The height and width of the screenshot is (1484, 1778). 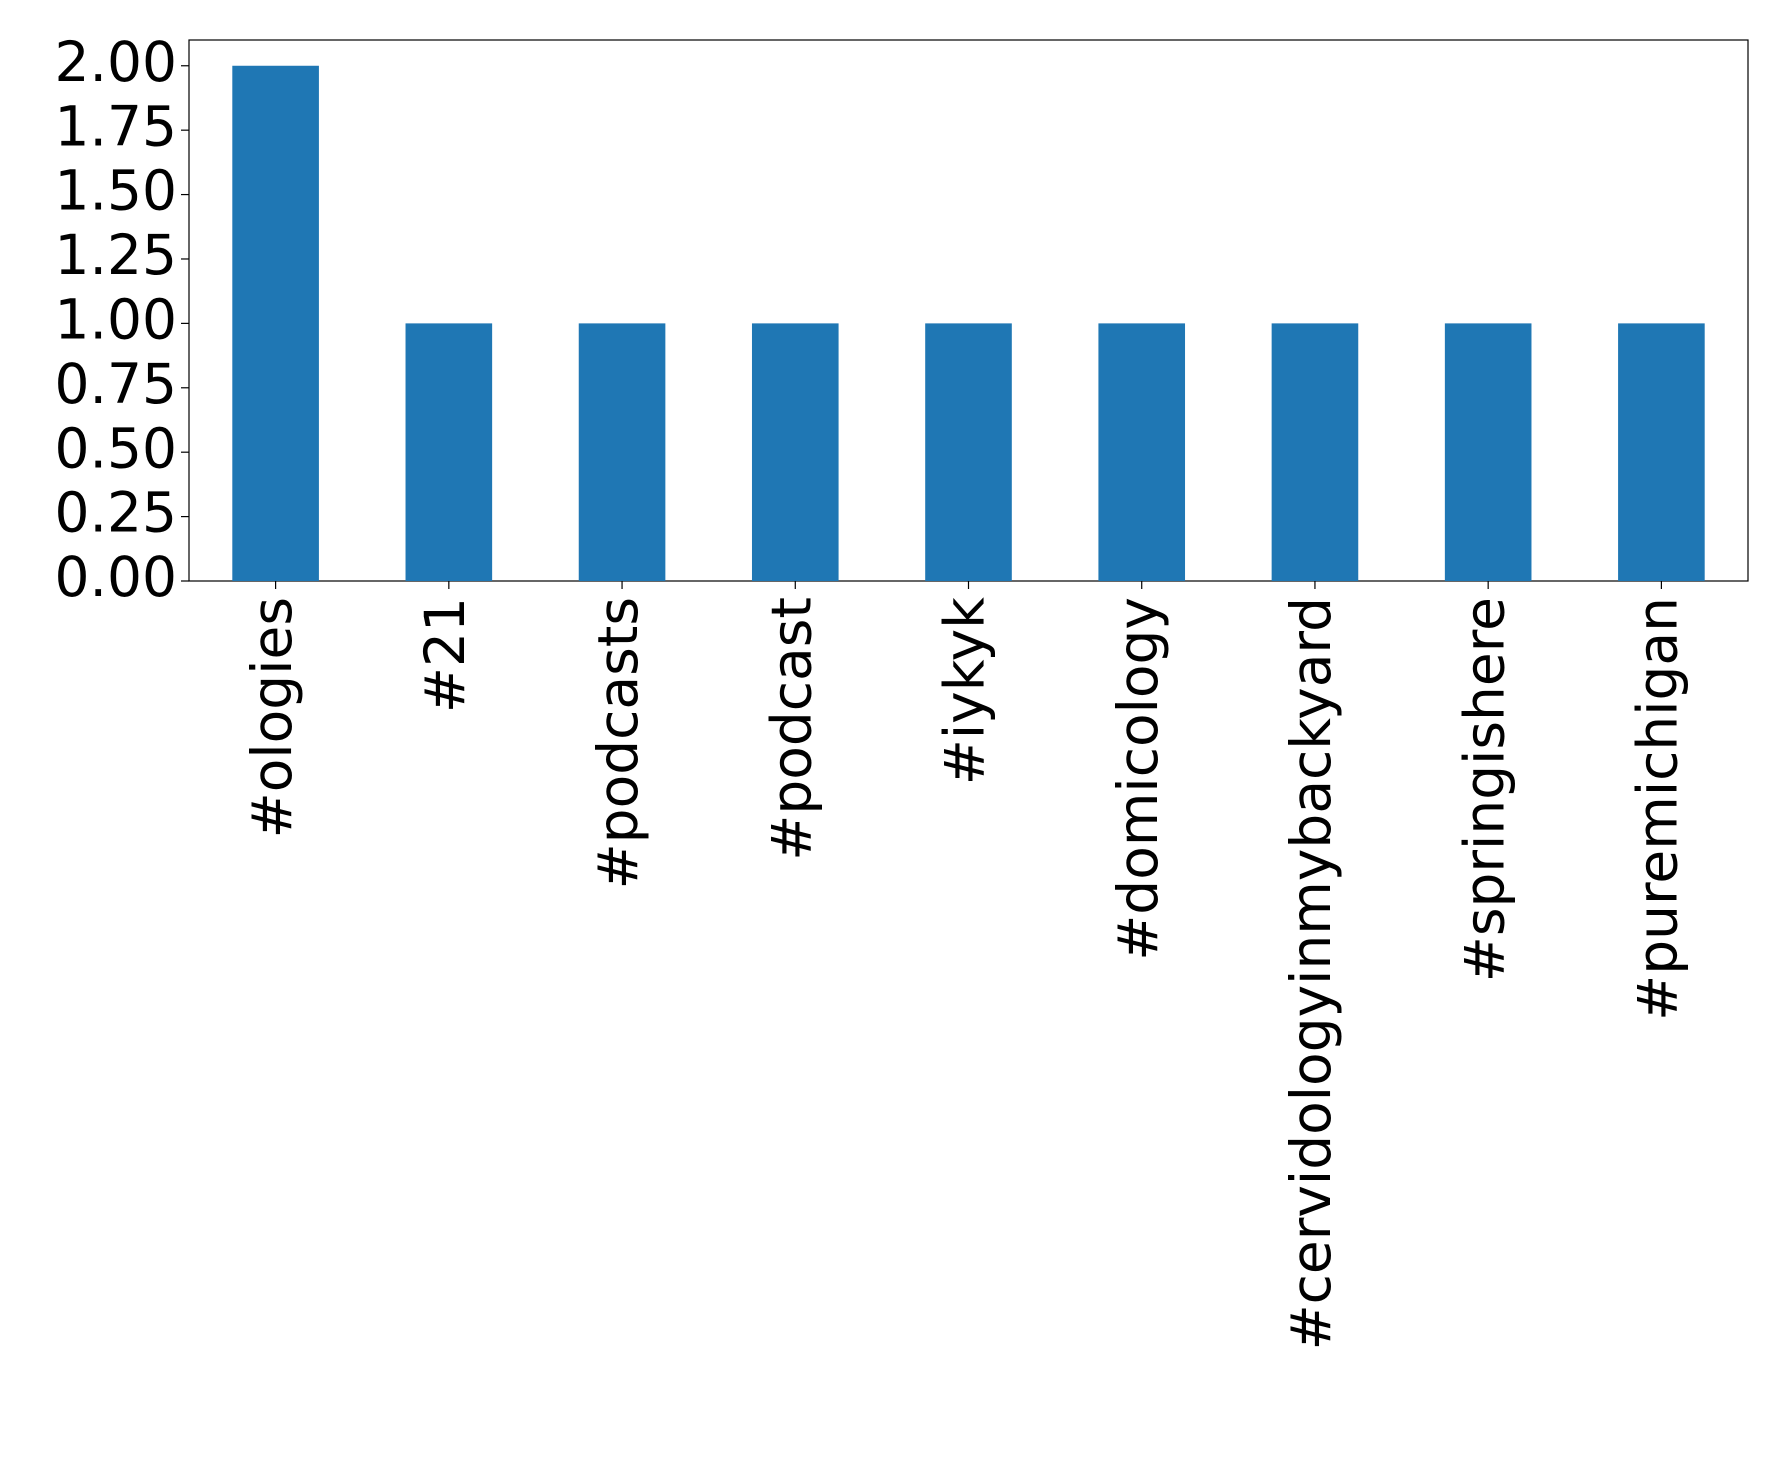 What do you see at coordinates (116, 577) in the screenshot?
I see `y-tick-label: 0.00` at bounding box center [116, 577].